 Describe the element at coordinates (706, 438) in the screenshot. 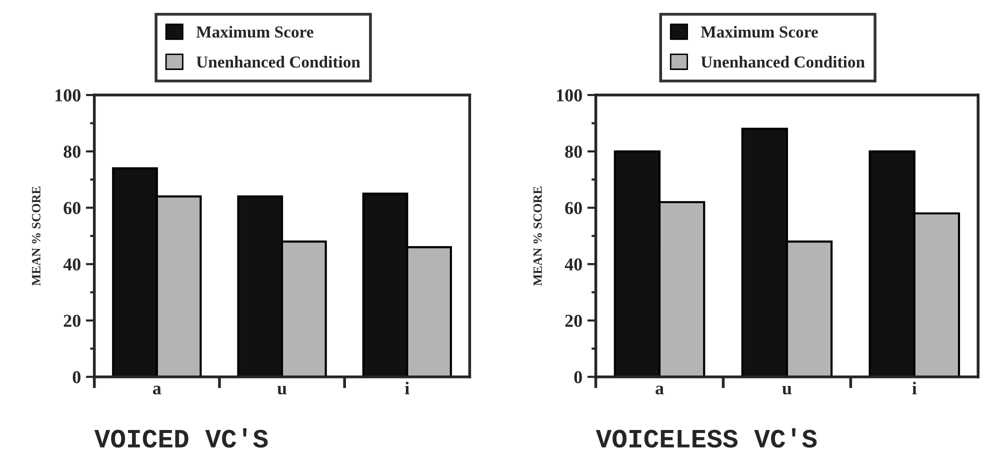

I see `text: VOICELESS VC'S` at that location.